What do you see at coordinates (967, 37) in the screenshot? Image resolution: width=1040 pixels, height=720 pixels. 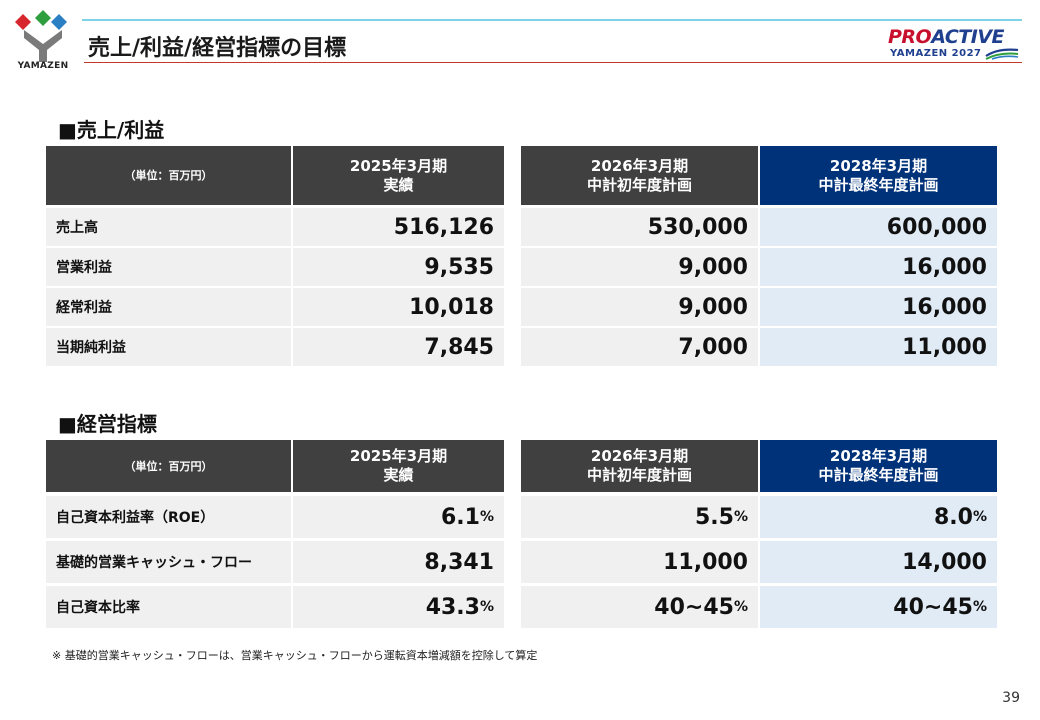 I see `brand-main-2: ACTIVE` at bounding box center [967, 37].